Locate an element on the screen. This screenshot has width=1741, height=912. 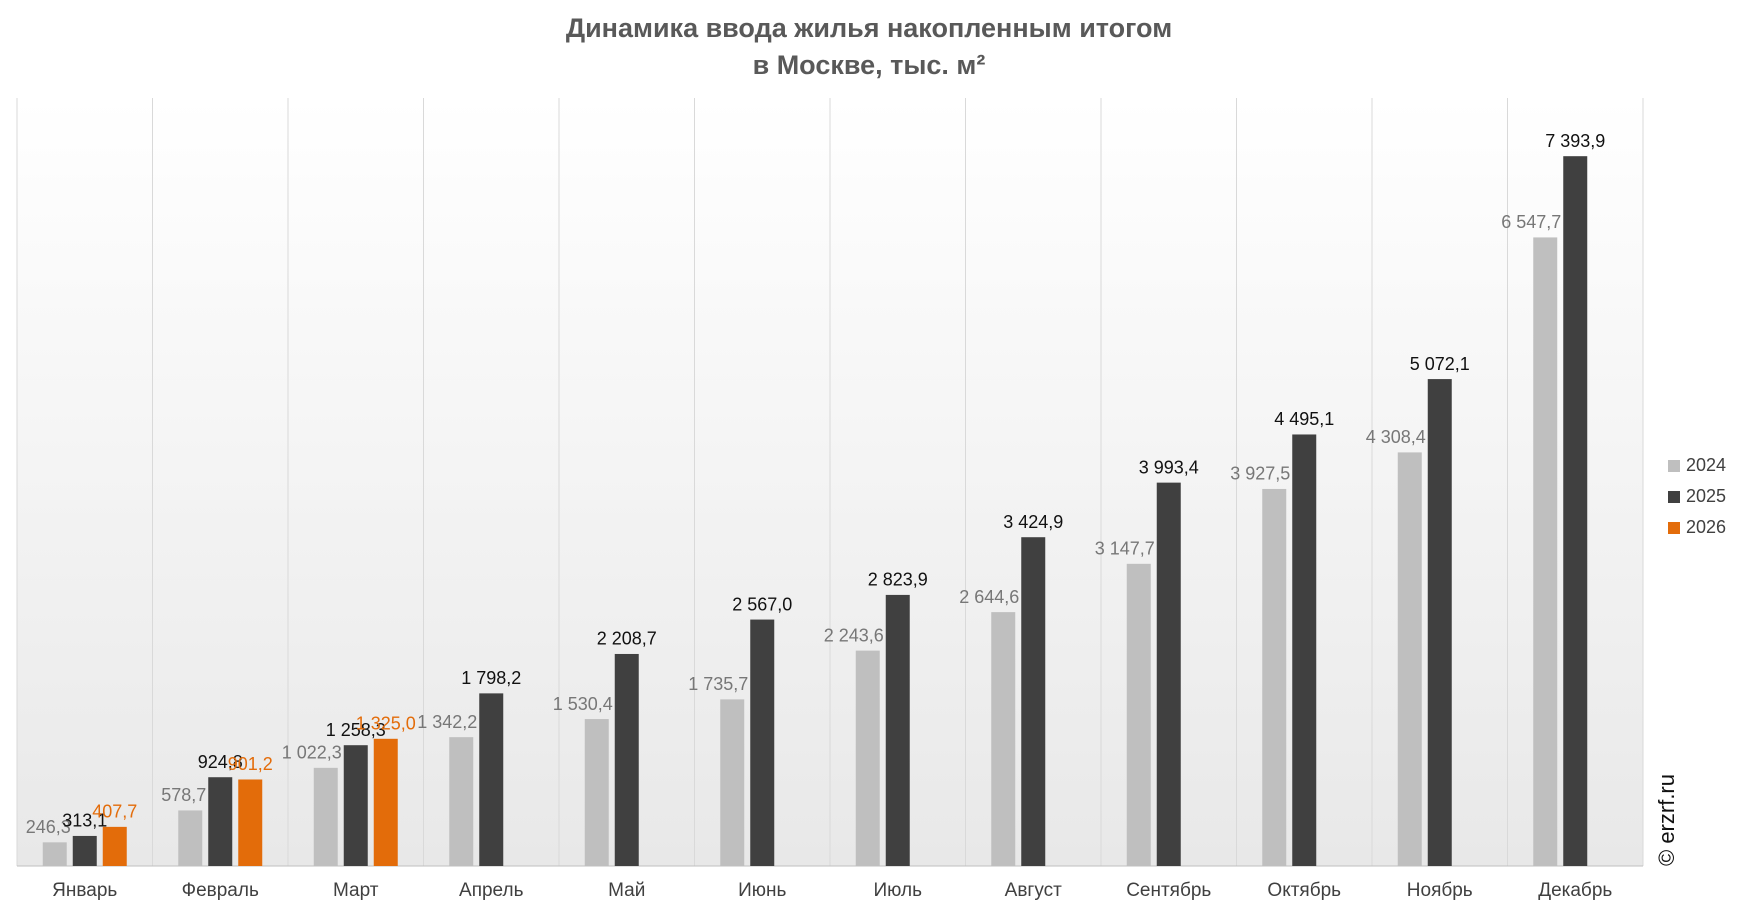
legend-label: 2026 is located at coordinates (1706, 527).